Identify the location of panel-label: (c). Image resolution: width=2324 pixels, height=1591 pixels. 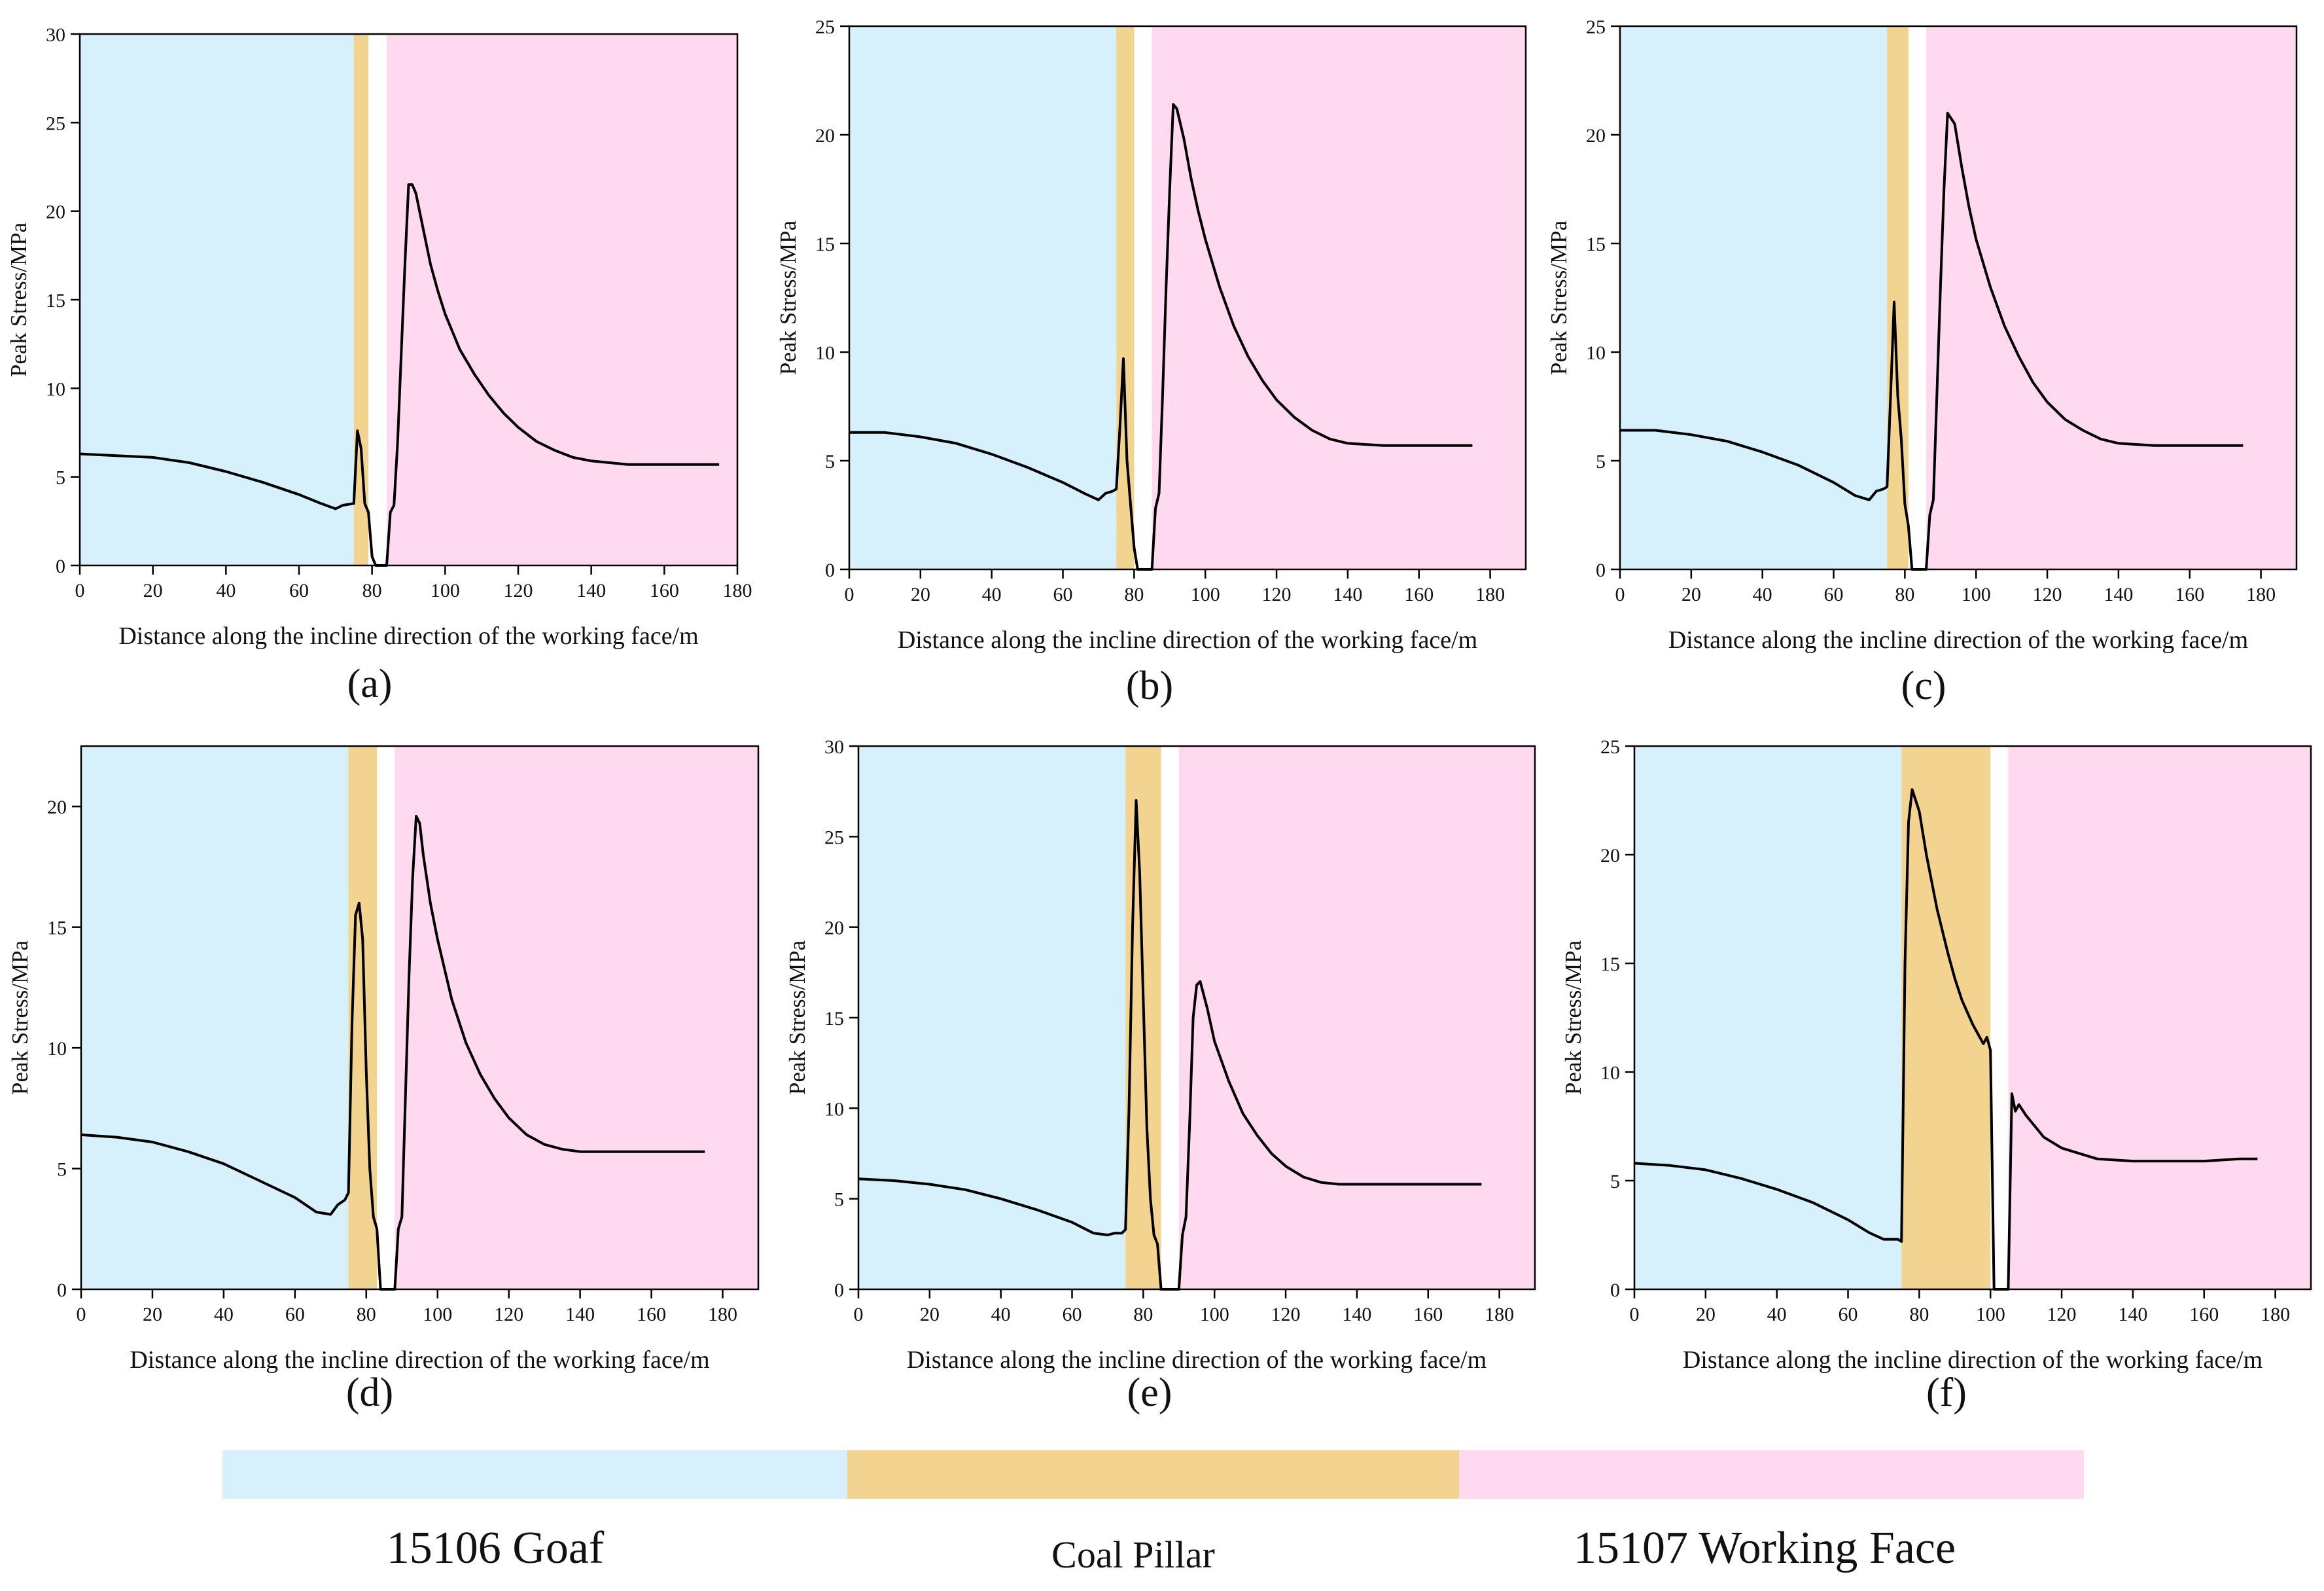
(1924, 686).